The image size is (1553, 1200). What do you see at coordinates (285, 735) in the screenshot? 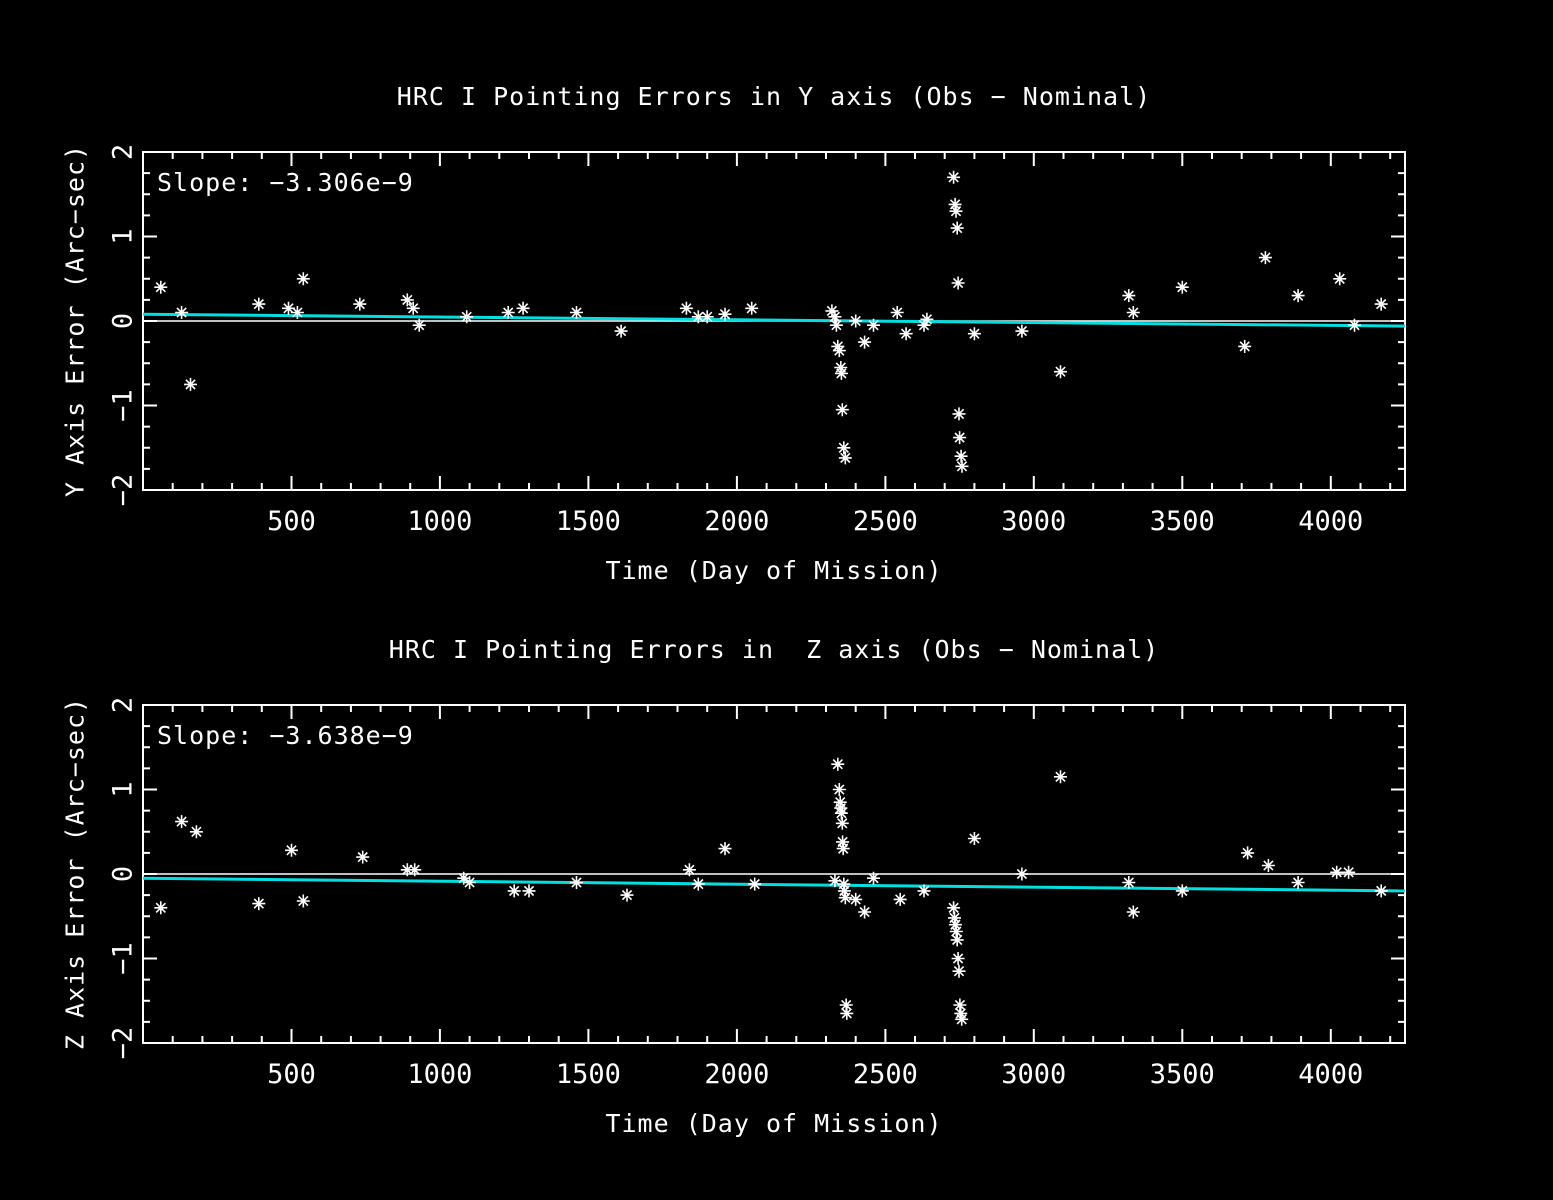
I see `chart2-slope-annotation: Slope: −3.638e−9` at bounding box center [285, 735].